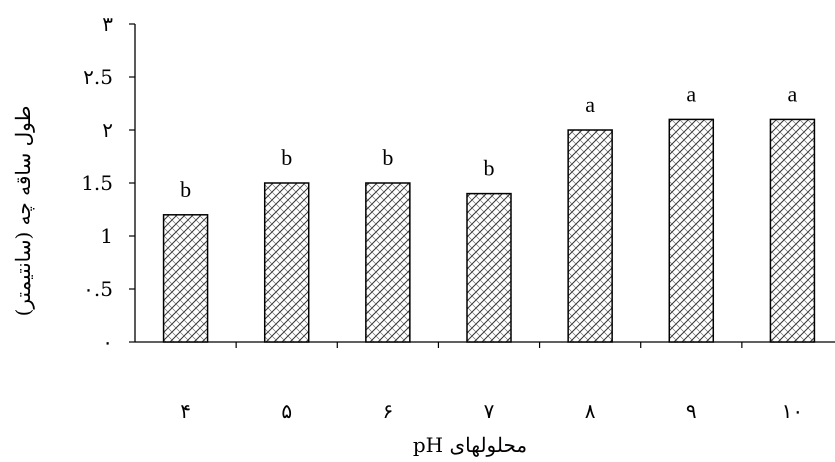  I want to click on y-tick-label: 1.5, so click(97, 183).